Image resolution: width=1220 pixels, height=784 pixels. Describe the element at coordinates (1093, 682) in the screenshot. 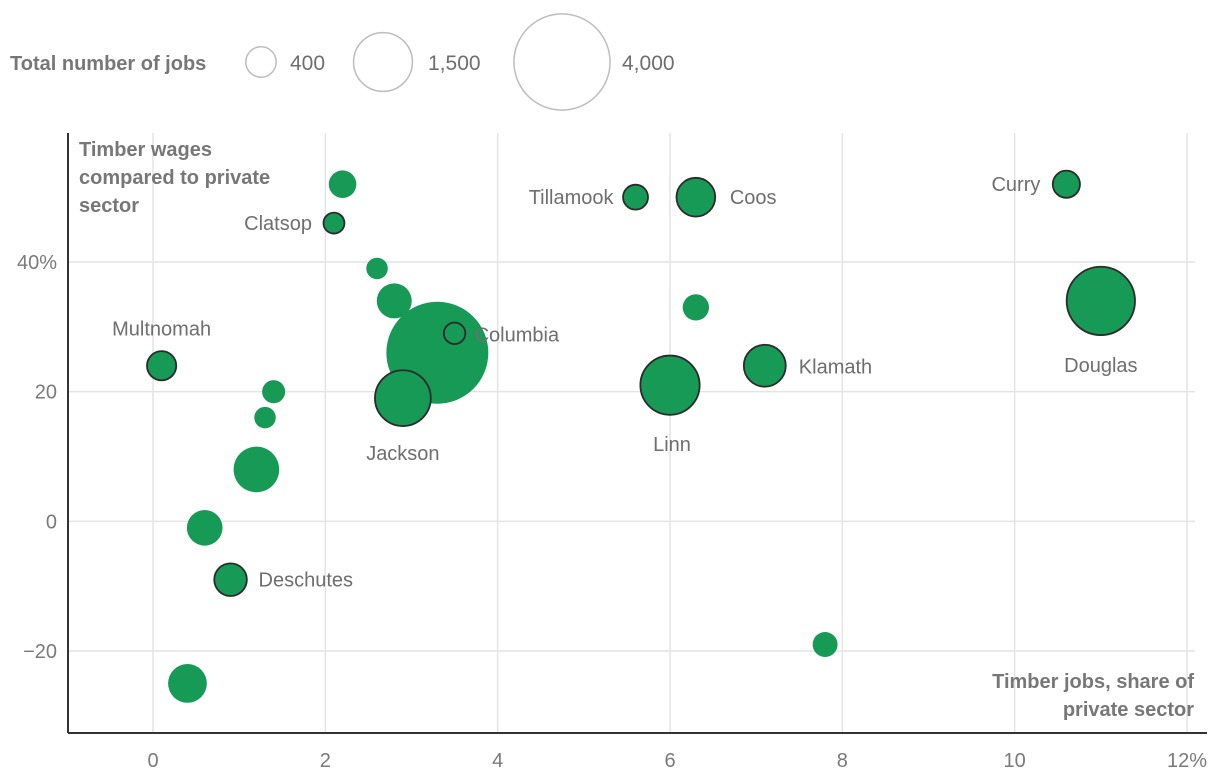

I see `label-line: Timber jobs, share of` at that location.